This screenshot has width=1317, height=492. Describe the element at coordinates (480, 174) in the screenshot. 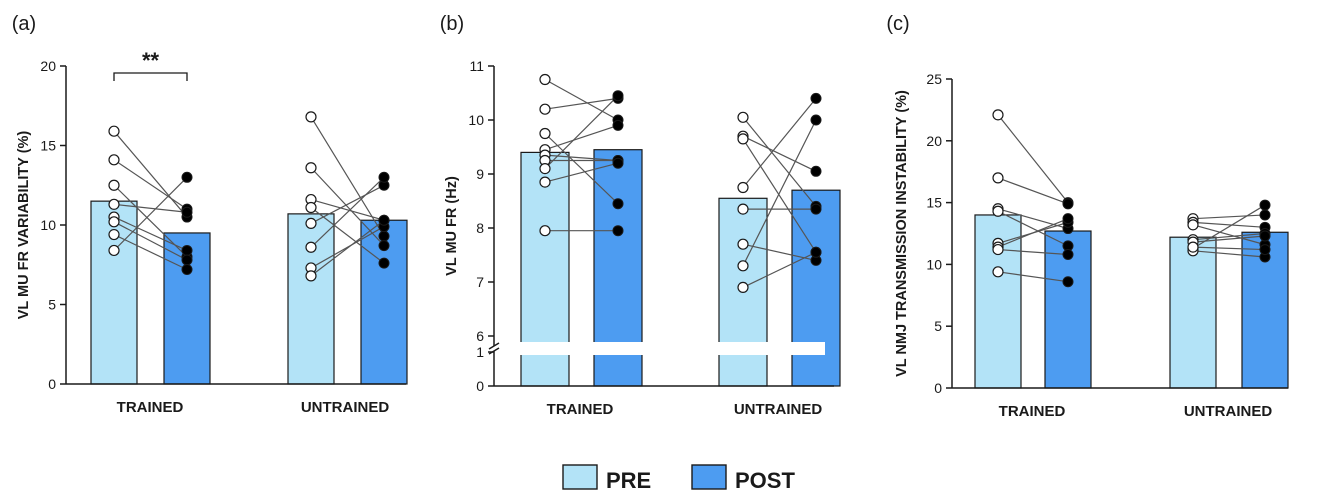

I see `y-tick-label: 9` at that location.